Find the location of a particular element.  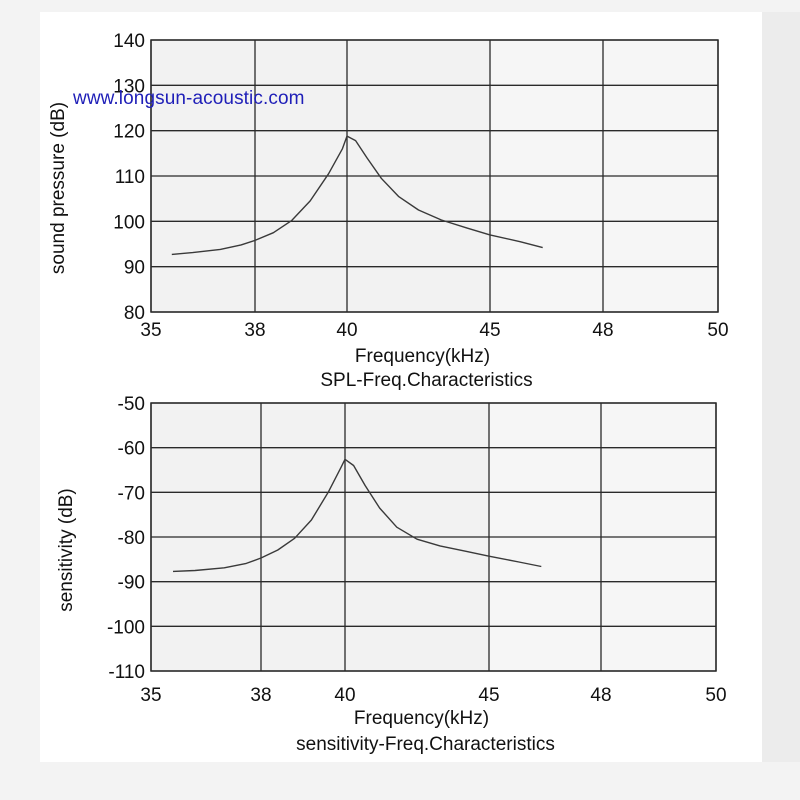

y-tick-label: 130 is located at coordinates (129, 86).